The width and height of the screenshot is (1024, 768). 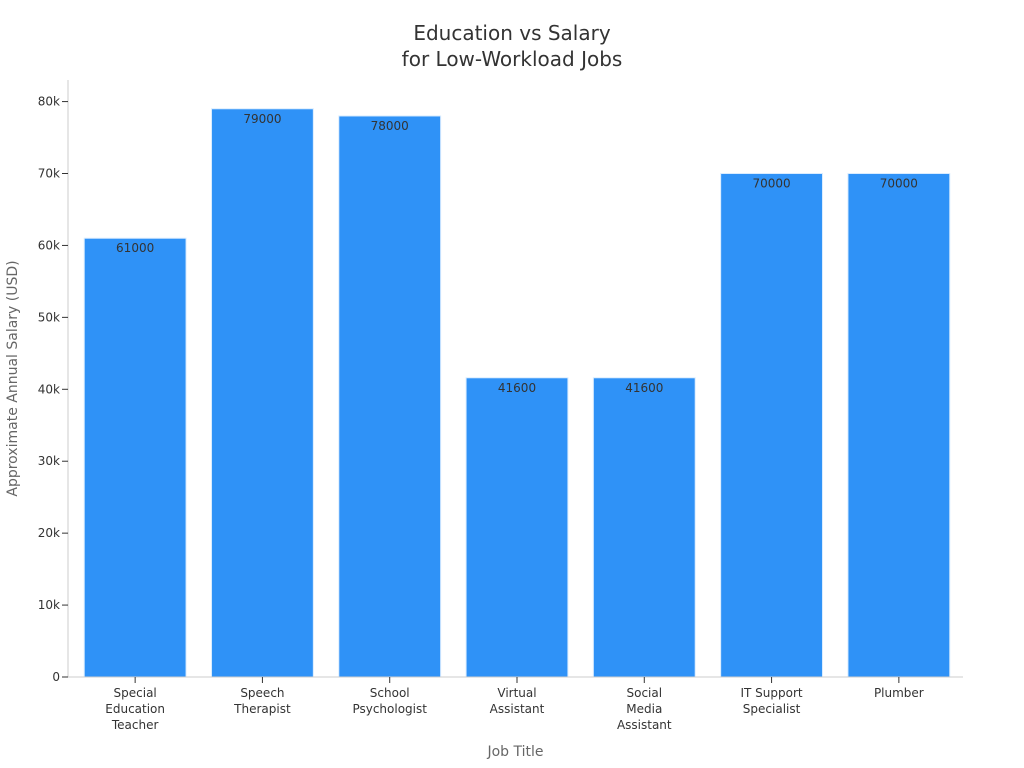 What do you see at coordinates (49, 245) in the screenshot?
I see `y-tick-label: 60k` at bounding box center [49, 245].